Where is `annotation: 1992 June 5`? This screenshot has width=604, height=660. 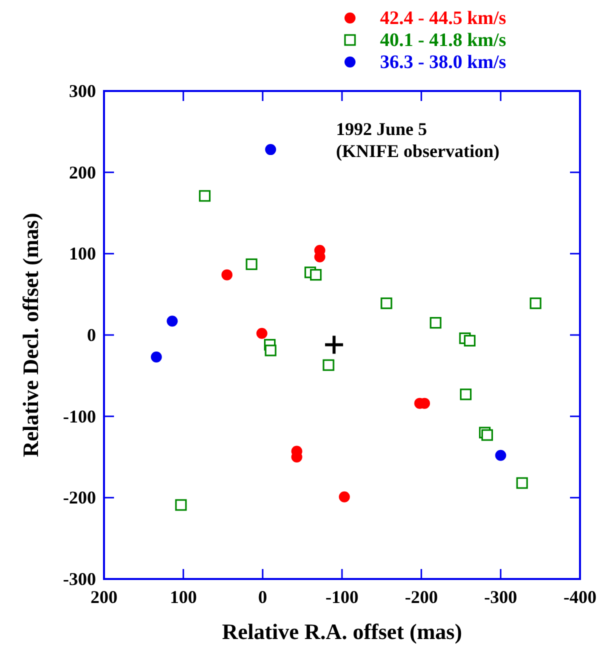 annotation: 1992 June 5 is located at coordinates (382, 129).